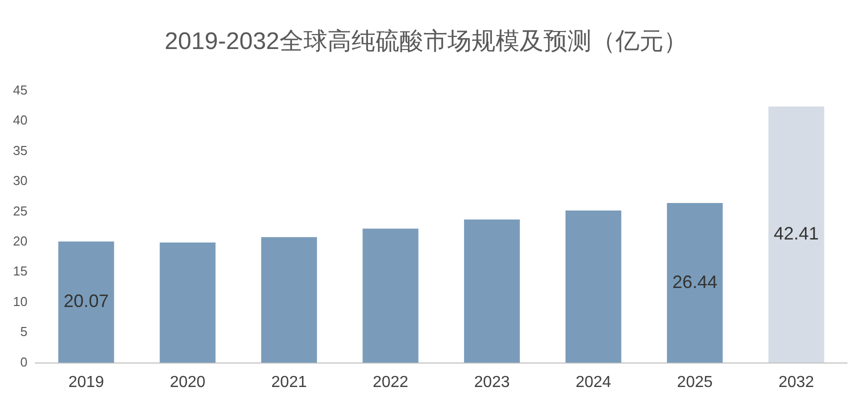  I want to click on data-label: 26.44, so click(695, 282).